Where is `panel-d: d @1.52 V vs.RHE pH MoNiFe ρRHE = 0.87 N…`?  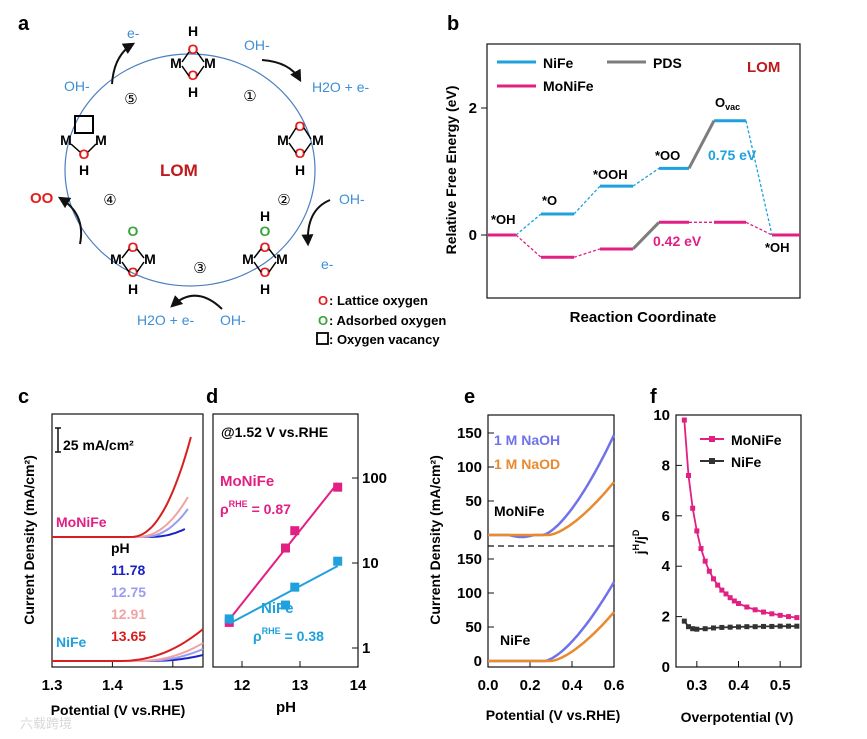
panel-d: d @1.52 V vs.RHE pH MoNiFe ρRHE = 0.87 N… is located at coordinates (296, 551).